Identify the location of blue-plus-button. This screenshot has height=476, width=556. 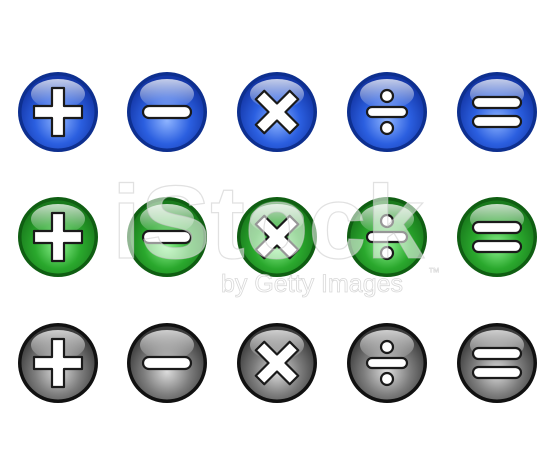
(58, 112).